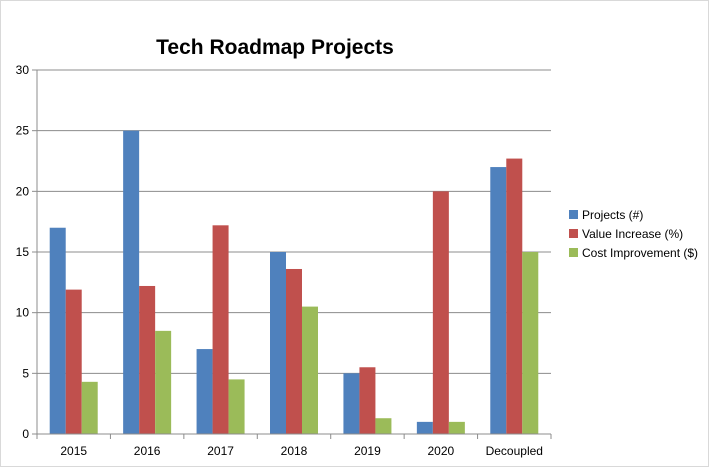  Describe the element at coordinates (640, 253) in the screenshot. I see `legend-label: Cost Improvement ($)` at that location.